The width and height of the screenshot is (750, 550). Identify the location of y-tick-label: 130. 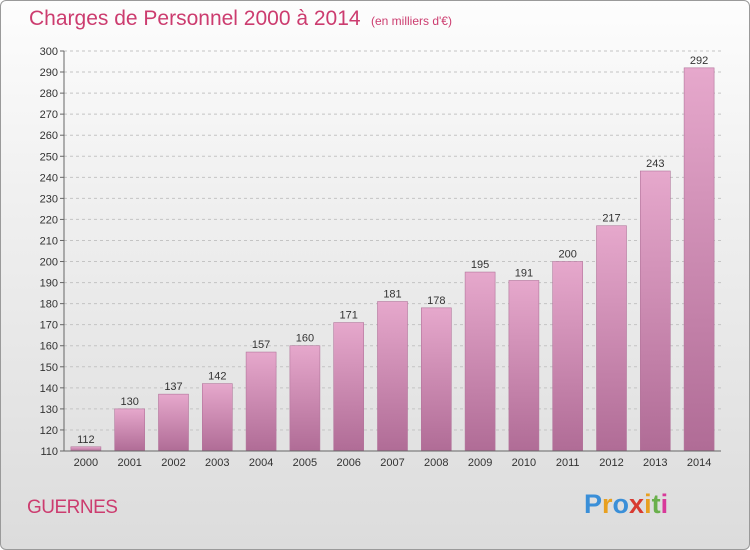
(49, 410).